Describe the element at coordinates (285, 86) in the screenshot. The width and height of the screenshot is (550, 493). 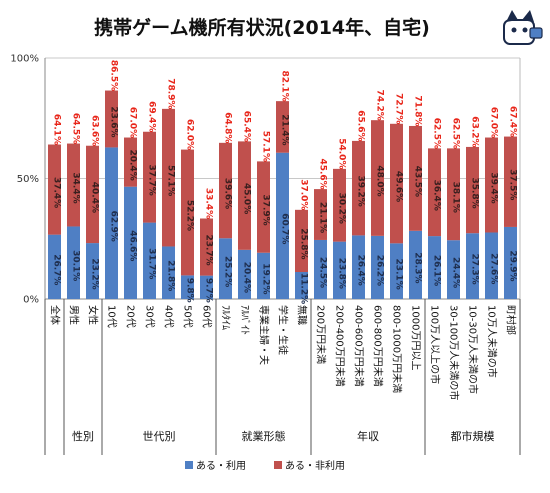
I see `data-label-total: 82.1%` at that location.